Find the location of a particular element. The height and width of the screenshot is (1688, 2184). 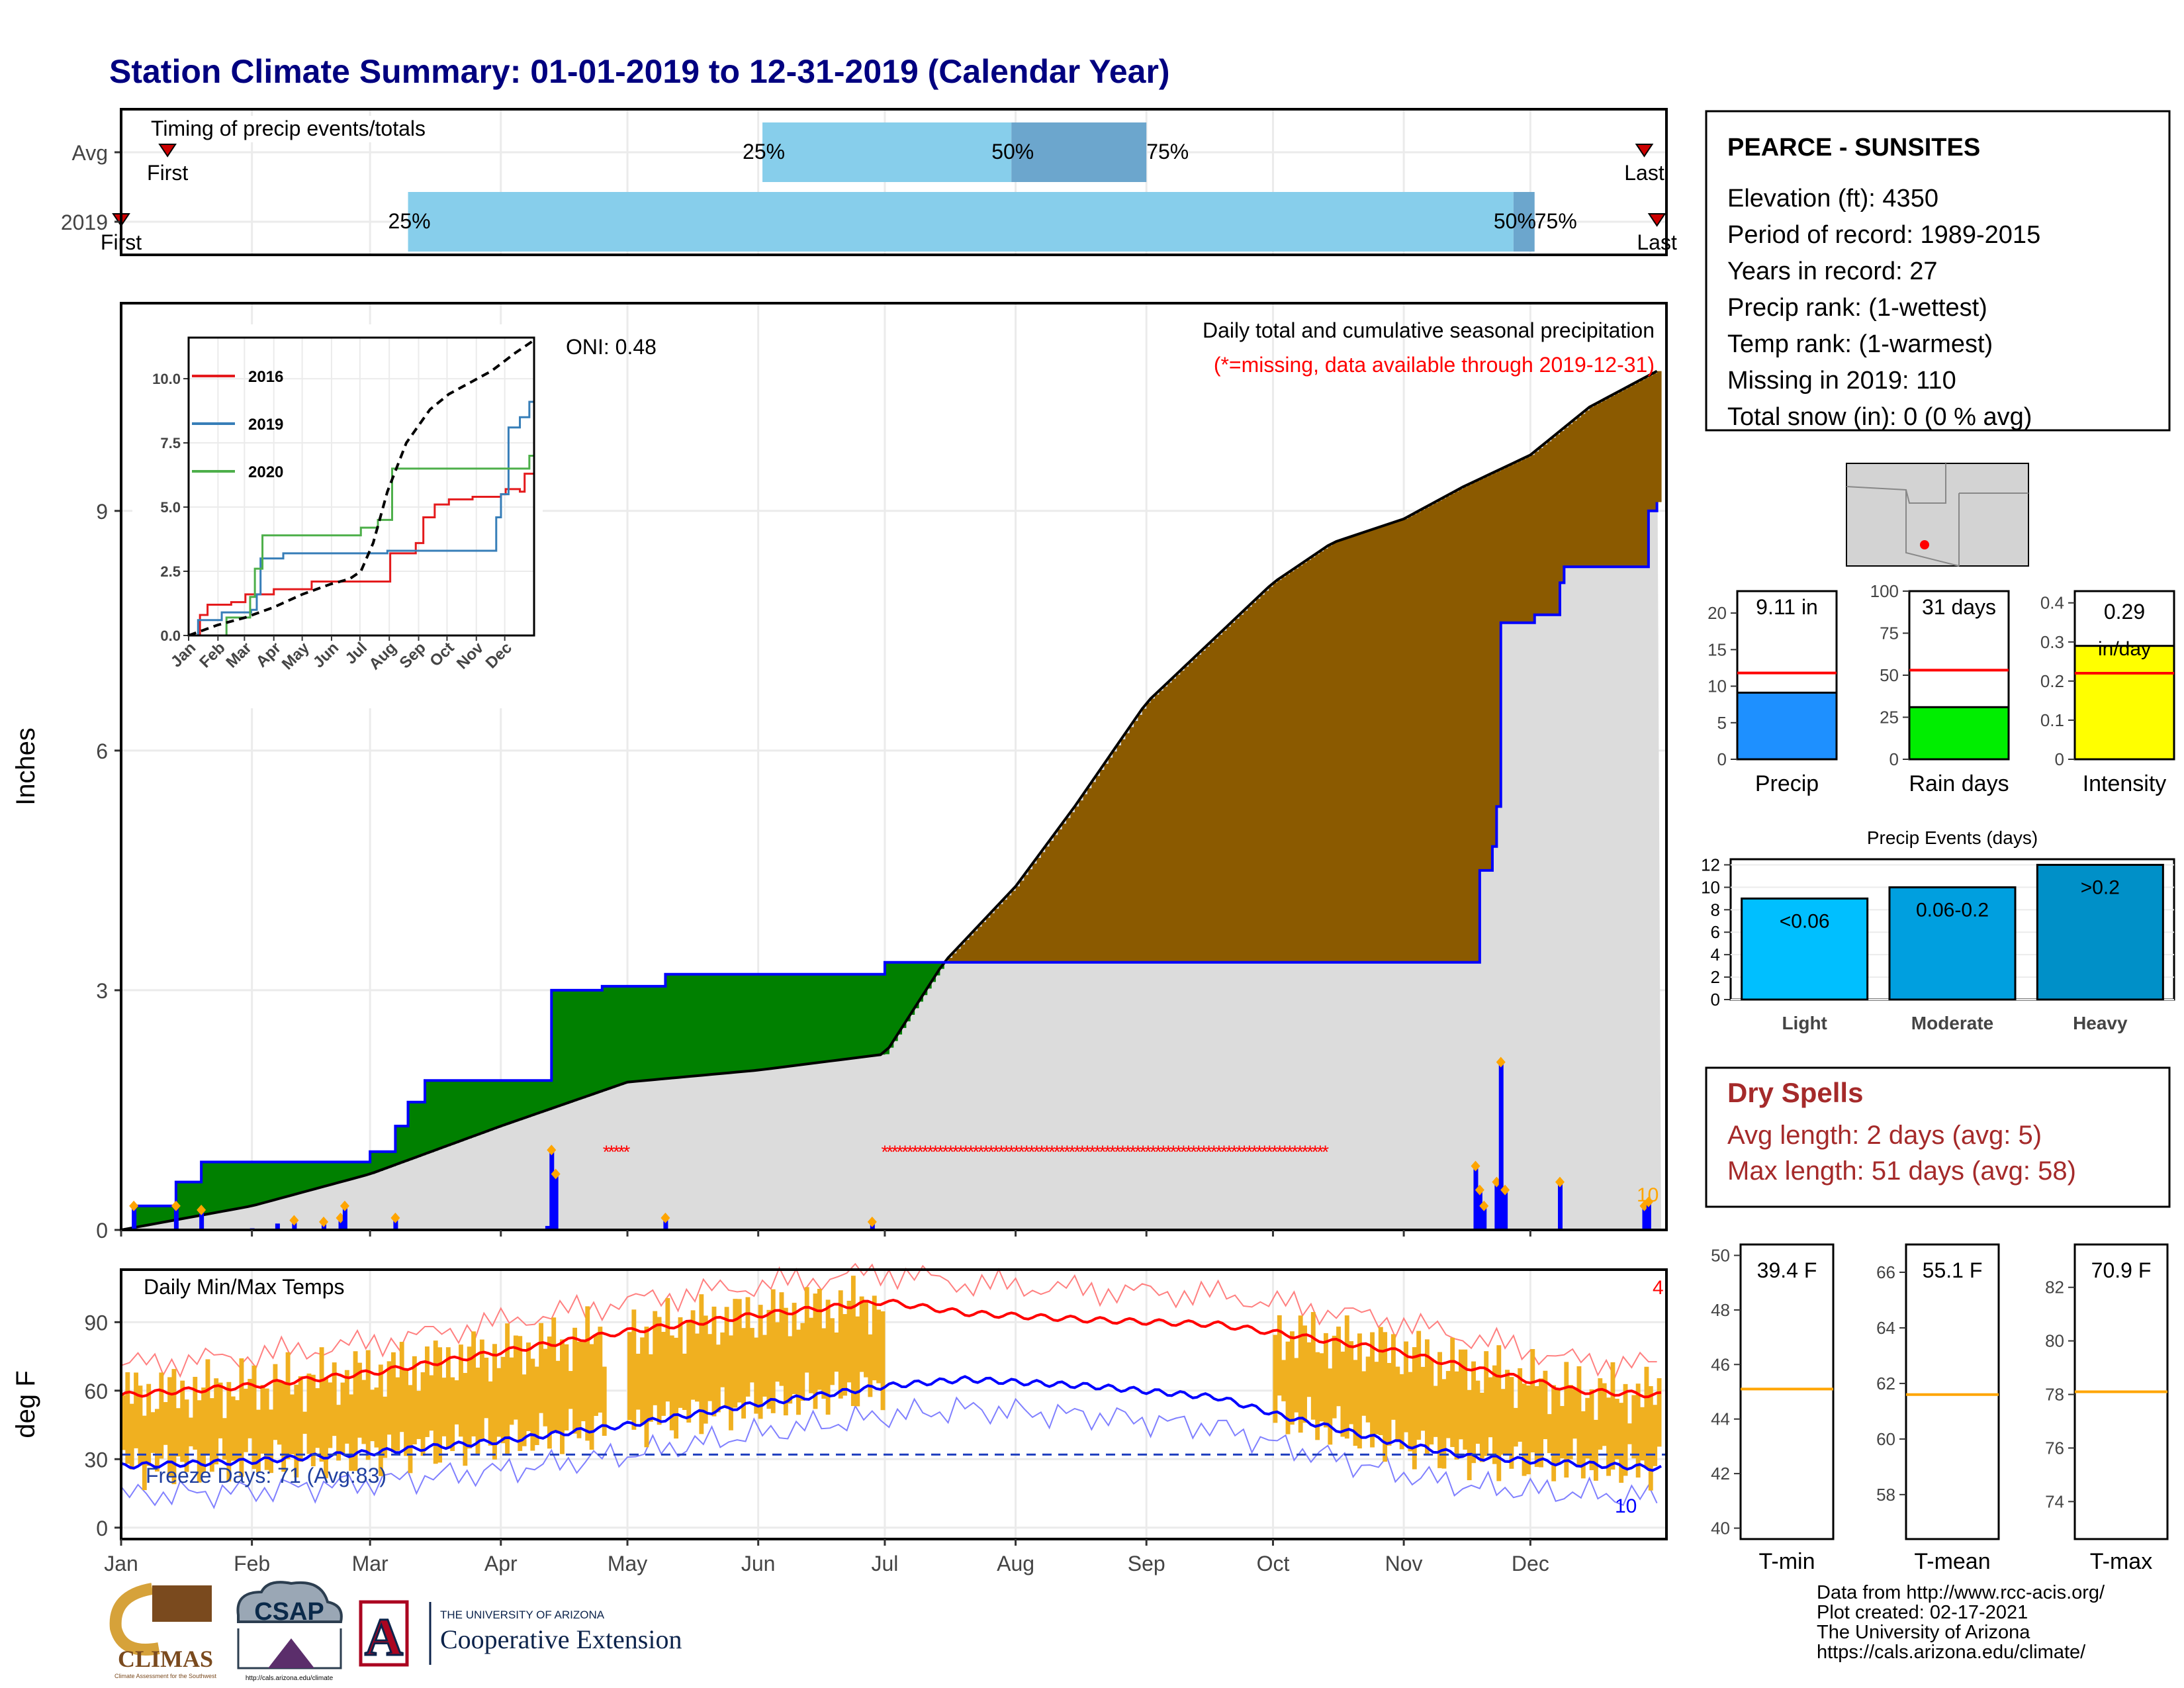

events-ytick-label: 6 is located at coordinates (1715, 932).